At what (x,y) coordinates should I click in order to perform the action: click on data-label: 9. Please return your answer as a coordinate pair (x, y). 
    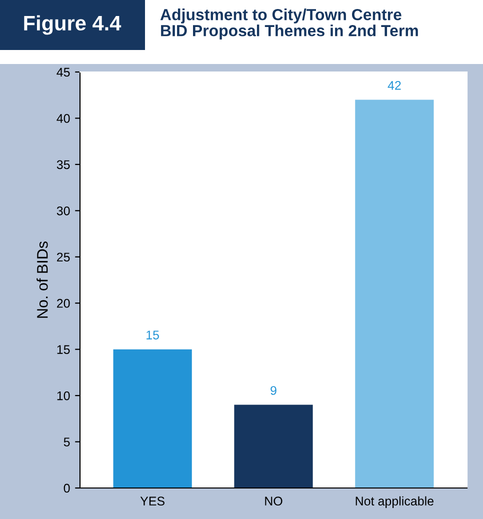
    Looking at the image, I should click on (273, 390).